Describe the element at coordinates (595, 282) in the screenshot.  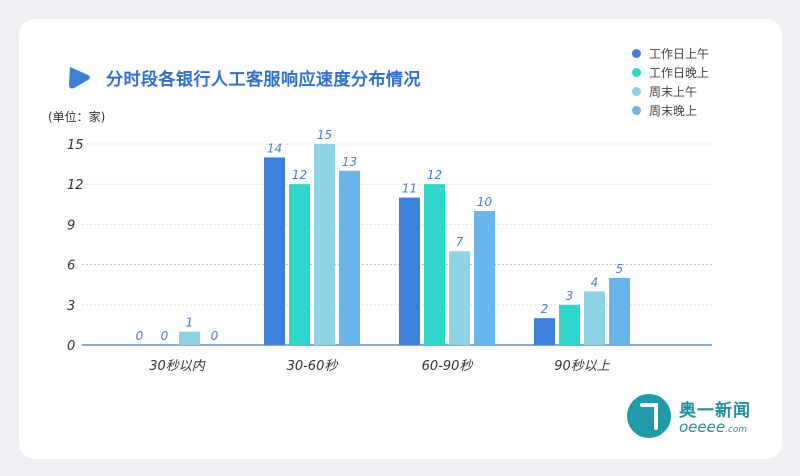
I see `data-label: 4` at that location.